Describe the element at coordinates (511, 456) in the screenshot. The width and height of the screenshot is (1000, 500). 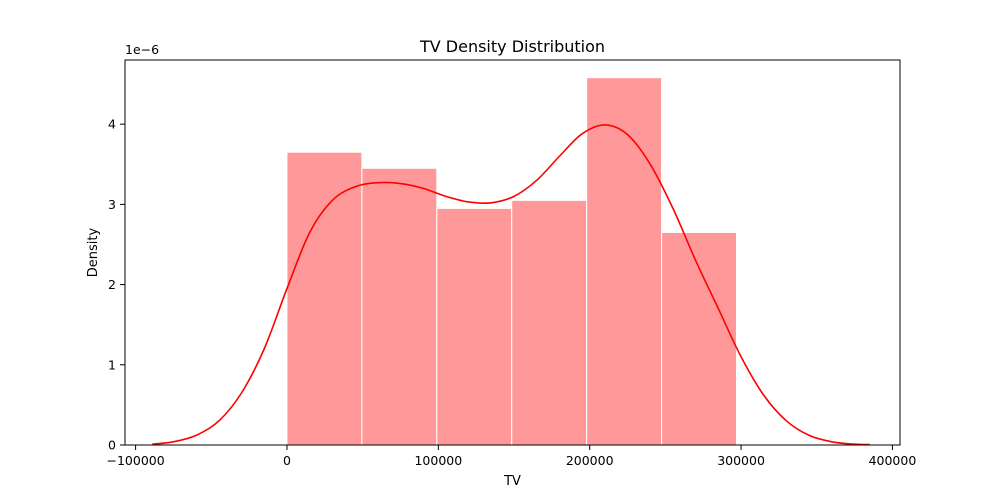
I see `x-axis-ticks: −100000 0 100000 200000 300000 400000` at that location.